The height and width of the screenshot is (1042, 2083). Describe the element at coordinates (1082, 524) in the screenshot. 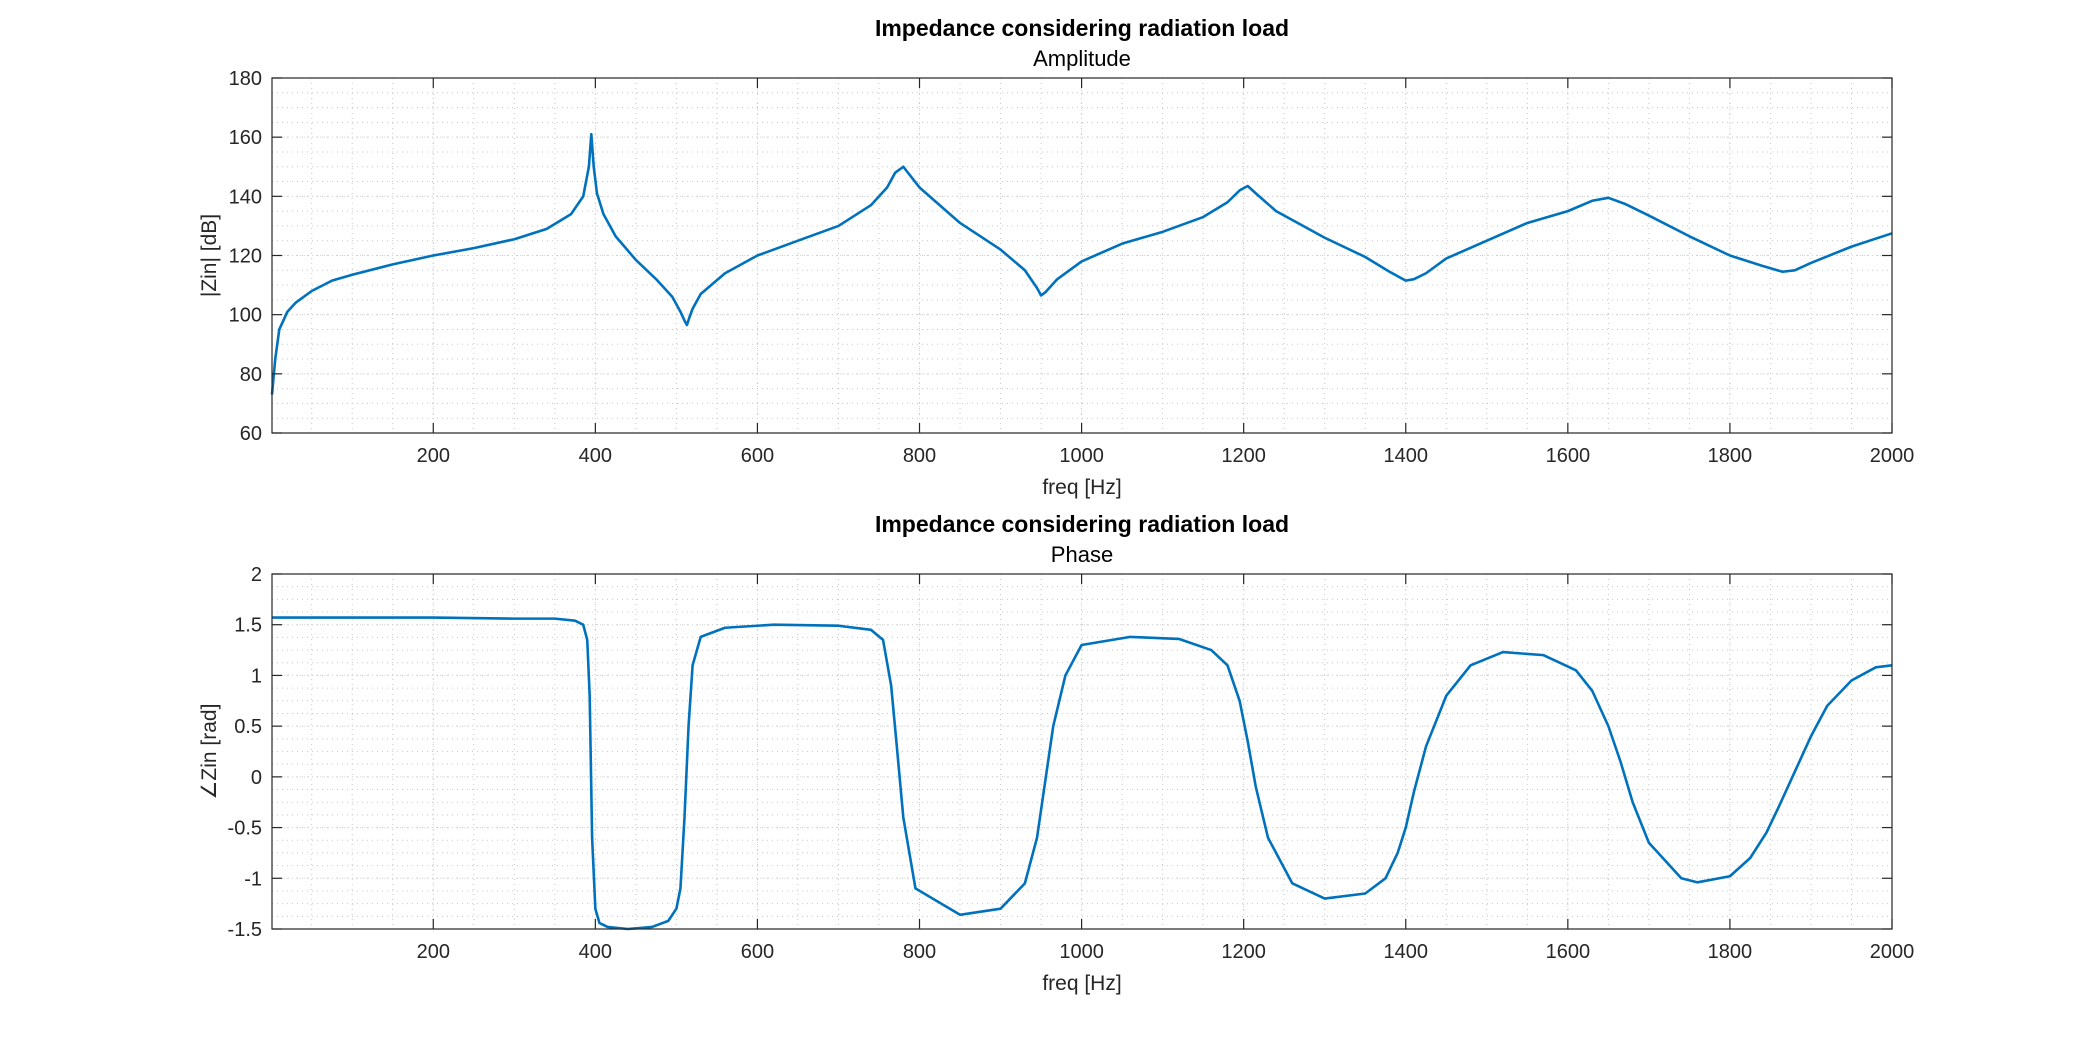

I see `phase-title: Impedance considering radiation load` at that location.